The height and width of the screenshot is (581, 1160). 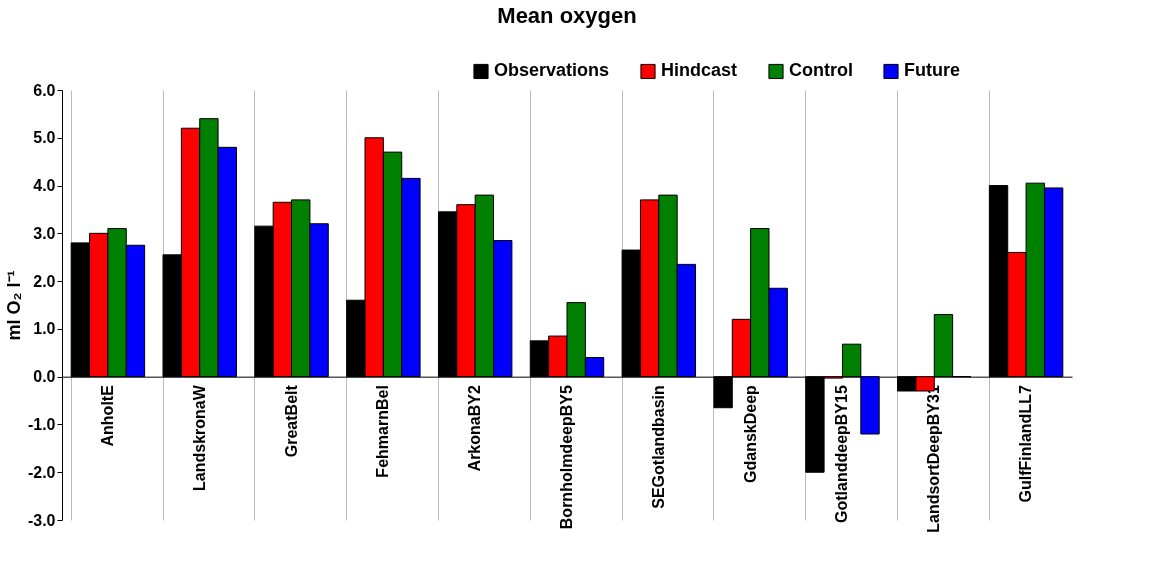 What do you see at coordinates (41, 472) in the screenshot?
I see `y-tick-label: -2.0` at bounding box center [41, 472].